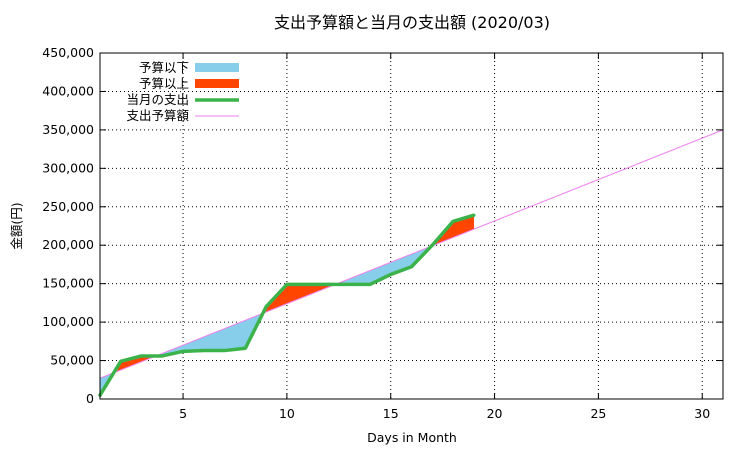 The image size is (750, 451). What do you see at coordinates (68, 52) in the screenshot?
I see `y-tick-label: 450,000` at bounding box center [68, 52].